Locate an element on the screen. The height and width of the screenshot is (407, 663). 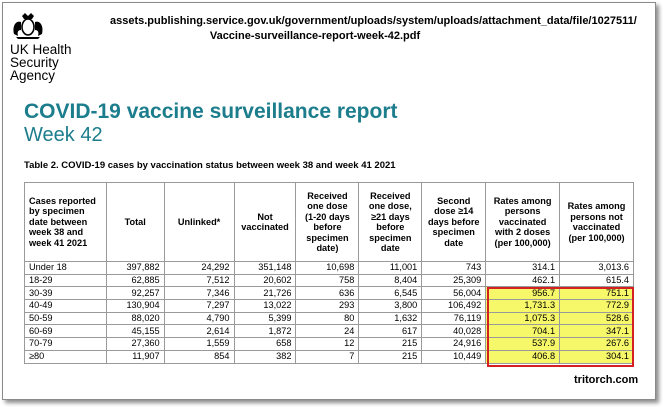
table-cell: 293 is located at coordinates (327, 306).